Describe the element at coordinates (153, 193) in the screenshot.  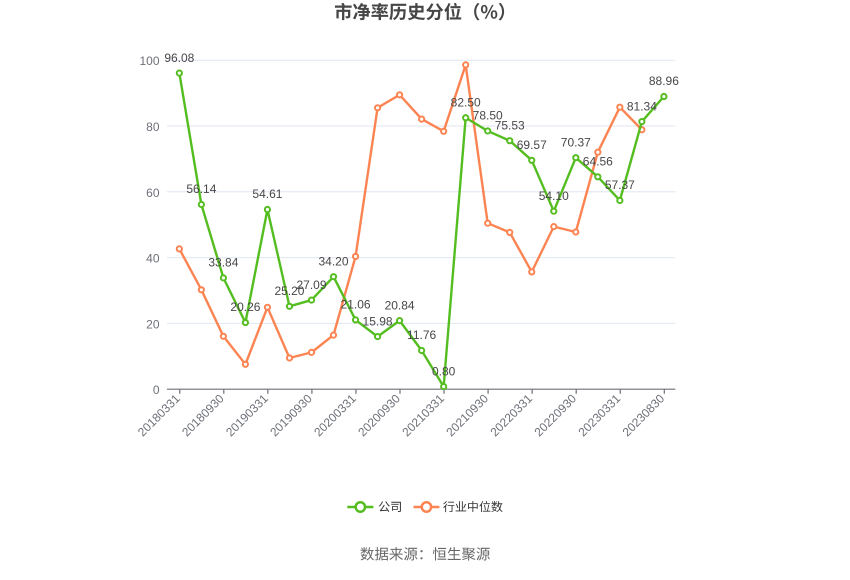
I see `svg-text: 60` at that location.